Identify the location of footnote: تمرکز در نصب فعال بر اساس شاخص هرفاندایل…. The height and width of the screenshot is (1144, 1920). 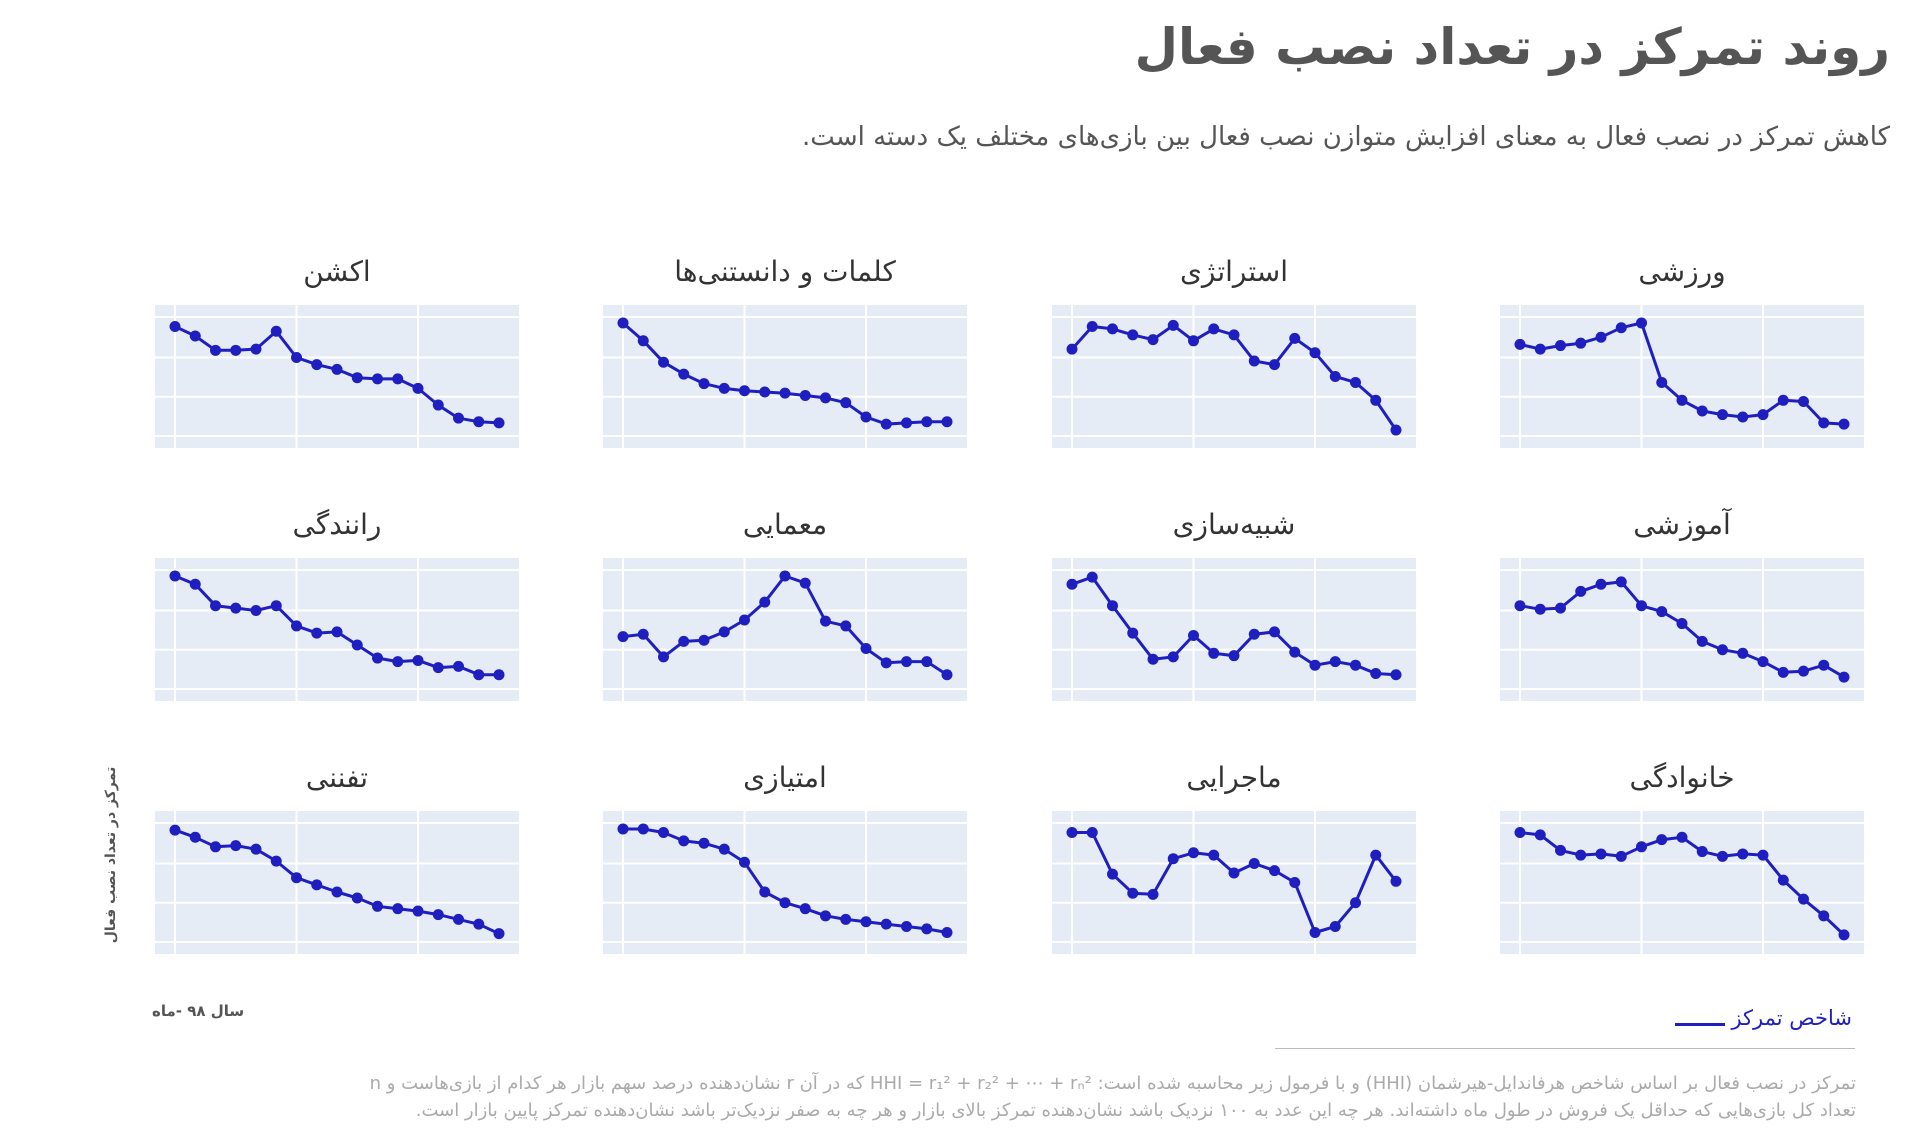
(941, 1097).